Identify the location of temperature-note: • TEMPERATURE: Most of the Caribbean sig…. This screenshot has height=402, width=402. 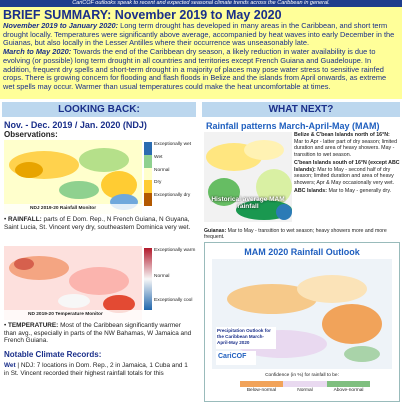
(98, 333).